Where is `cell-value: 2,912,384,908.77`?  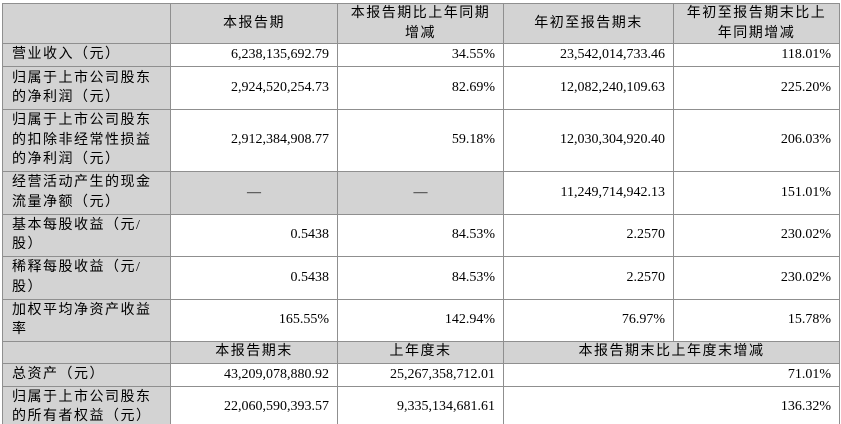 cell-value: 2,912,384,908.77 is located at coordinates (254, 140).